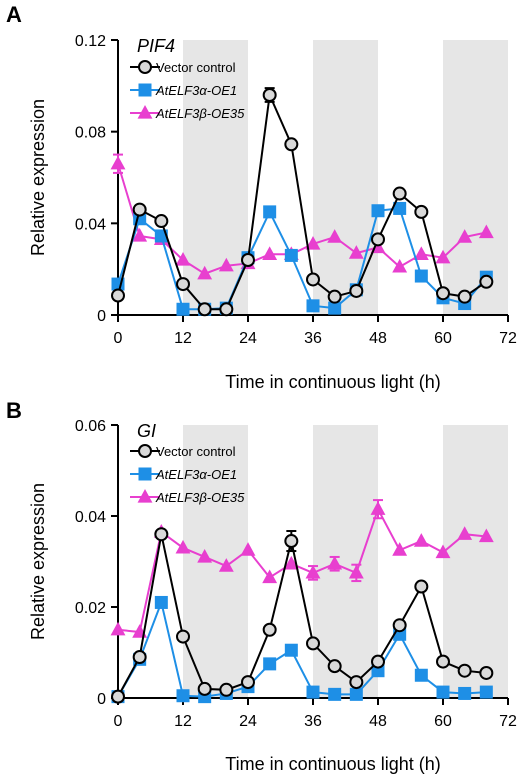  What do you see at coordinates (90, 426) in the screenshot?
I see `y-tick-label: 0.06` at bounding box center [90, 426].